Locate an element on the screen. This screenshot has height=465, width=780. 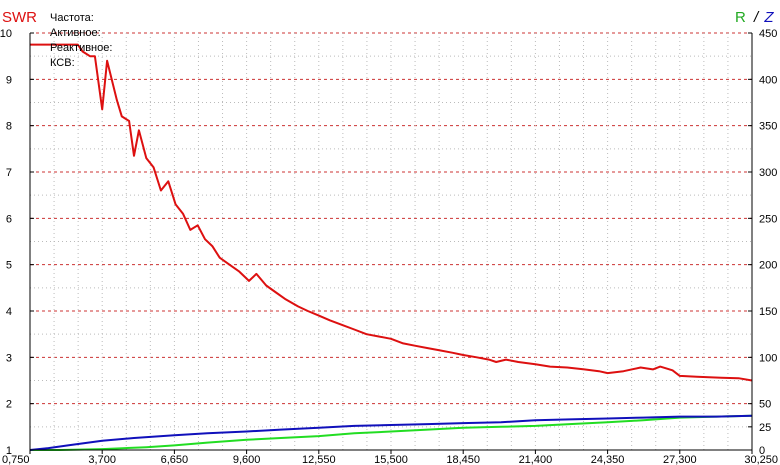
legend-swr: КСВ: is located at coordinates (62, 63).